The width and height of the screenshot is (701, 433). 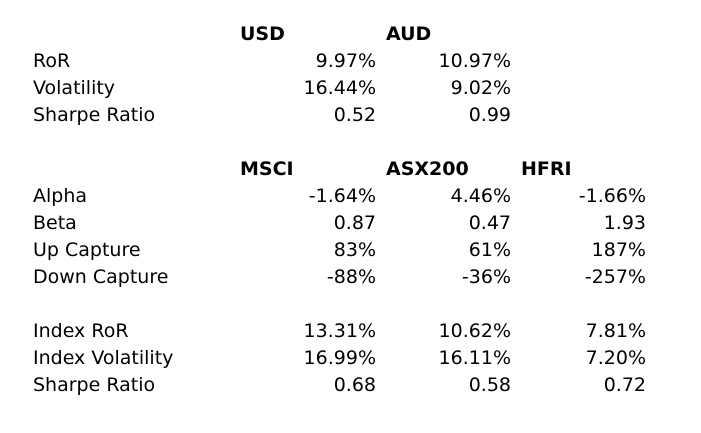 I want to click on cell-value: 13.31%, so click(x=339, y=331).